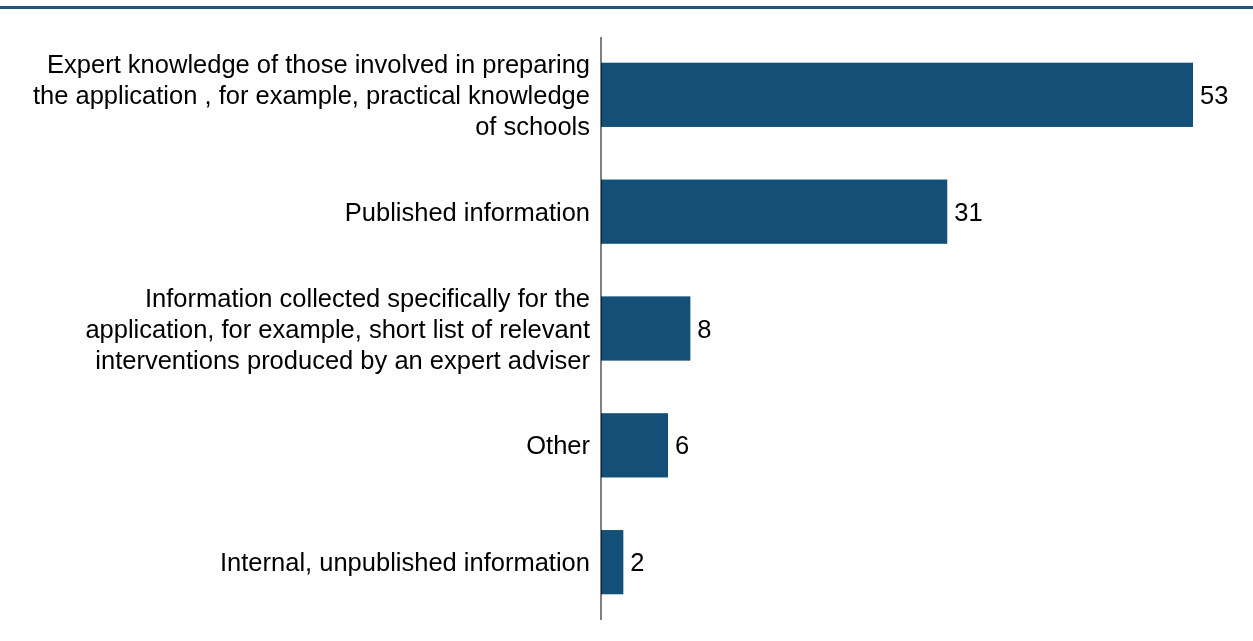 Image resolution: width=1253 pixels, height=641 pixels. What do you see at coordinates (704, 328) in the screenshot?
I see `data-label: 8` at bounding box center [704, 328].